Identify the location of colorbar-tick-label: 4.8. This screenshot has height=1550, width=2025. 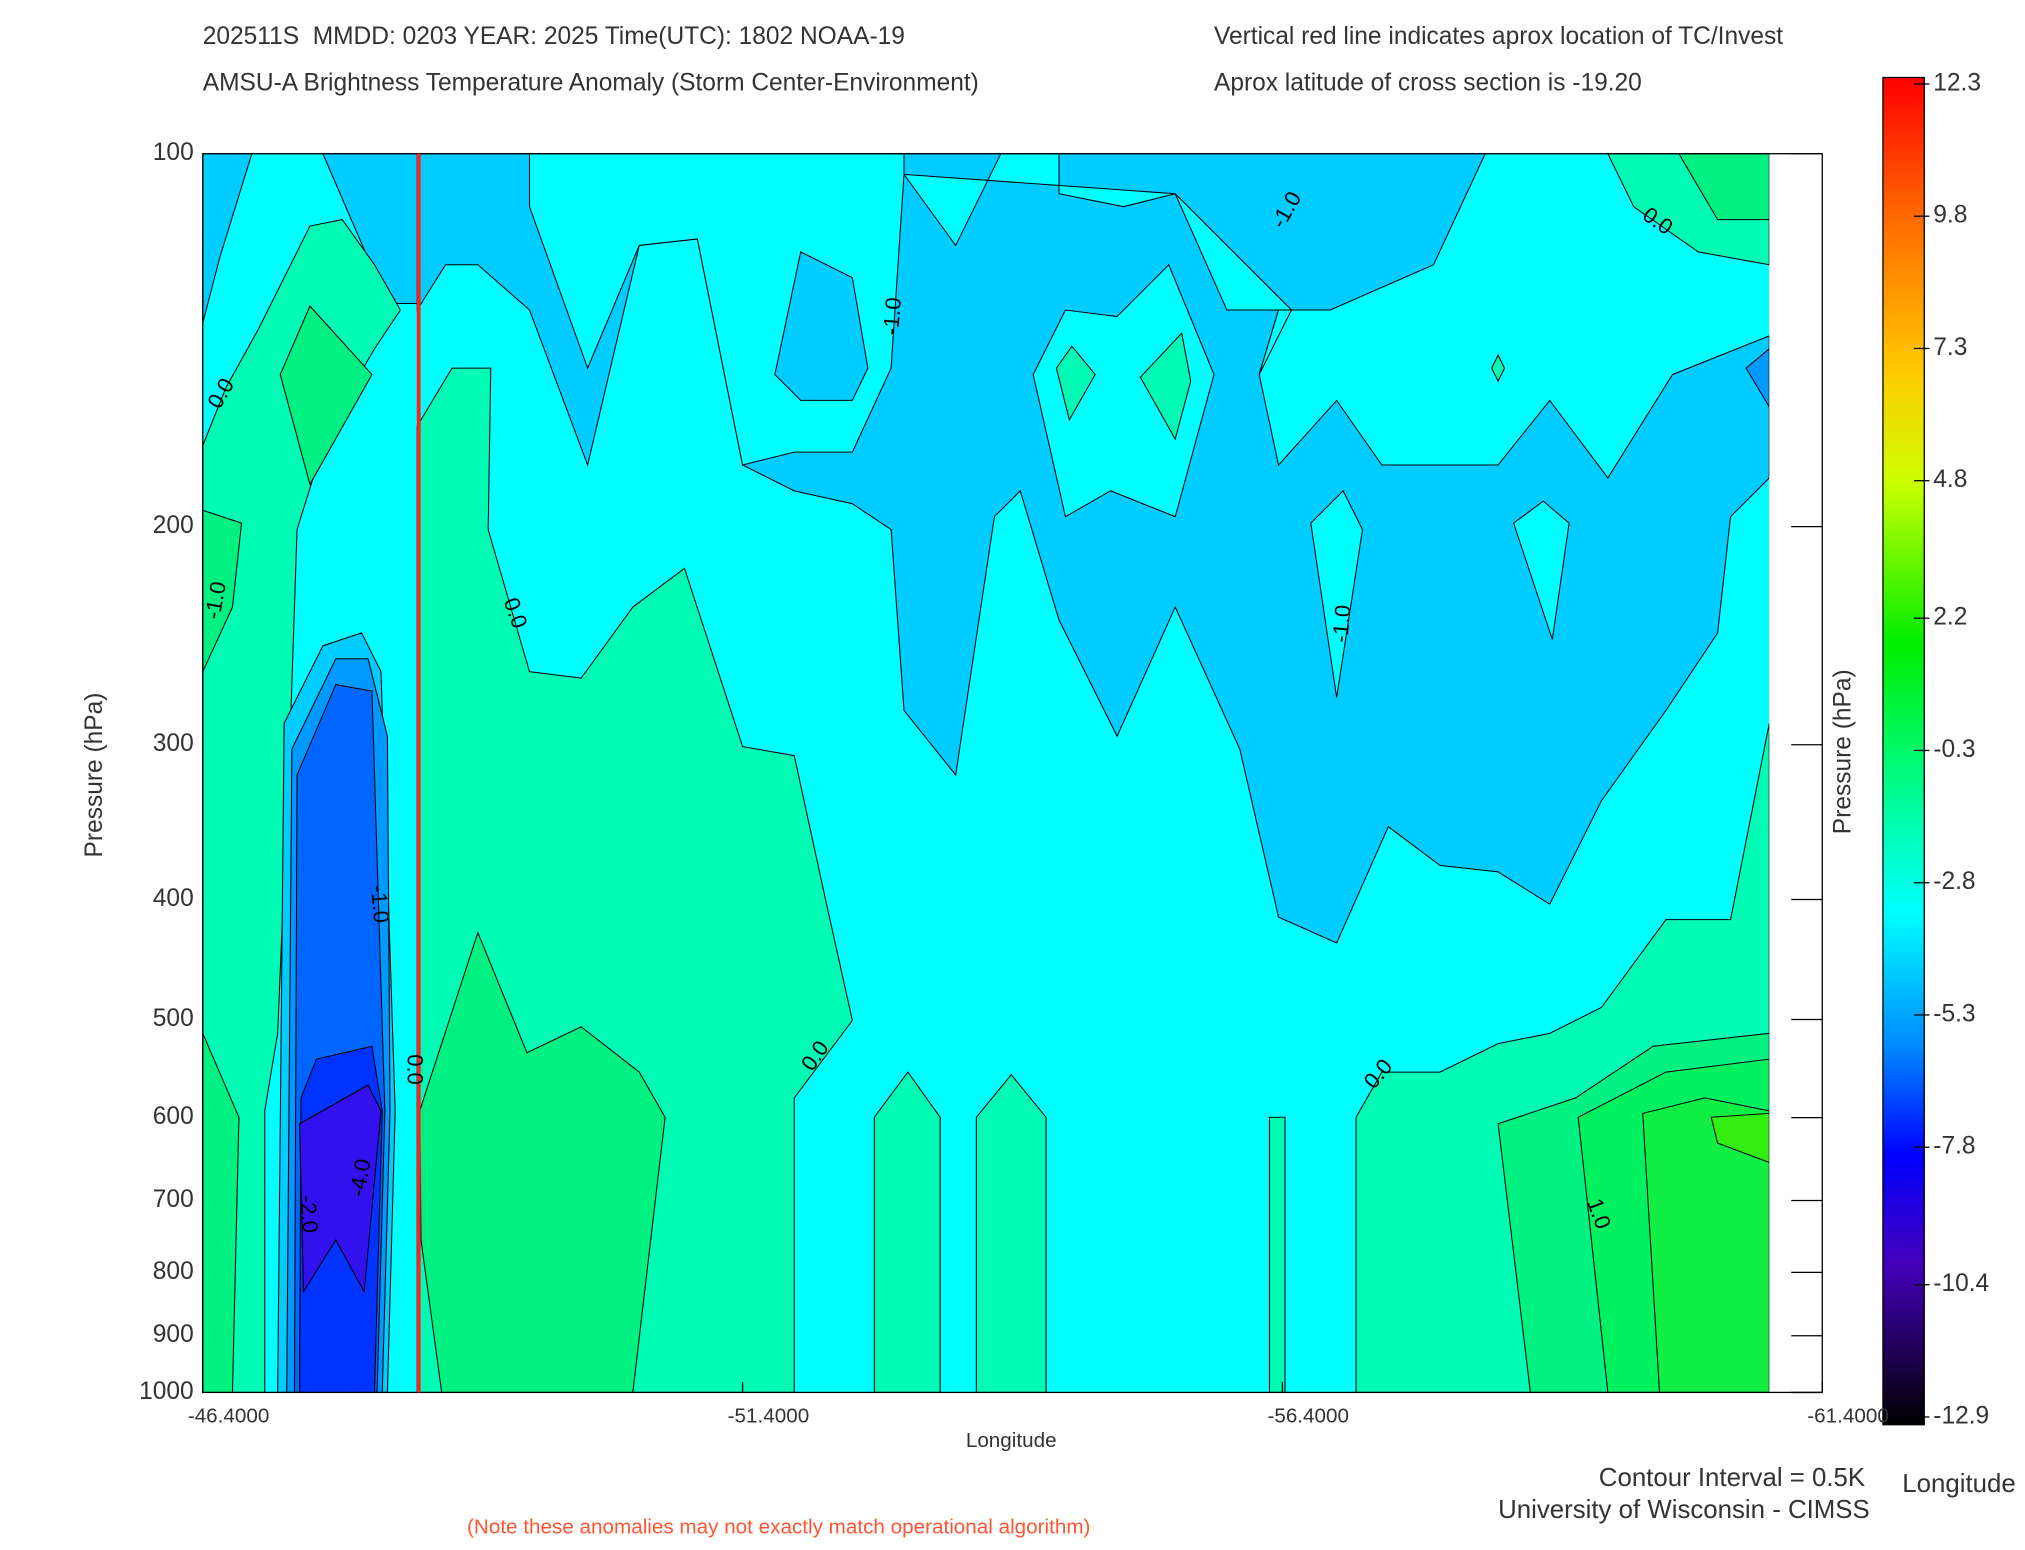
(1950, 479).